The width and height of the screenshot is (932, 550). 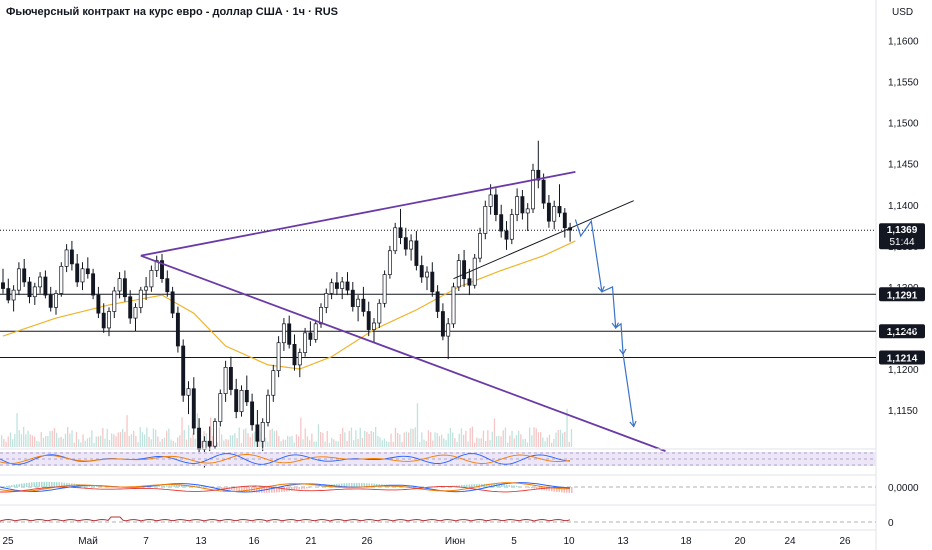 I want to click on level-tag-label: 1,1214, so click(x=902, y=358).